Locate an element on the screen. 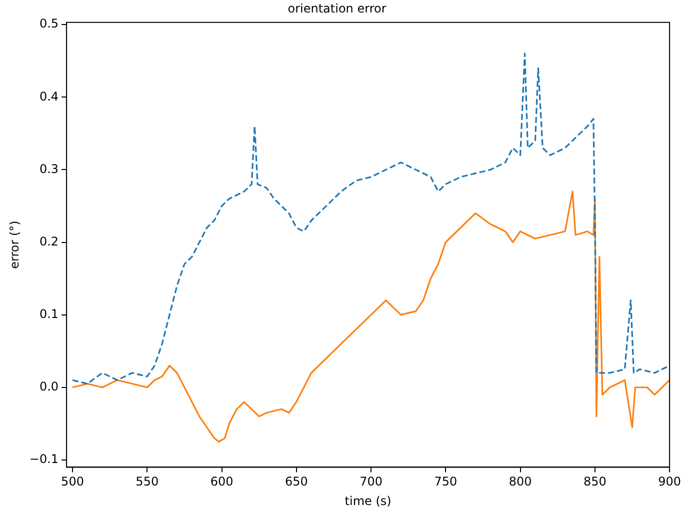  x-tick-label: 750 is located at coordinates (446, 481).